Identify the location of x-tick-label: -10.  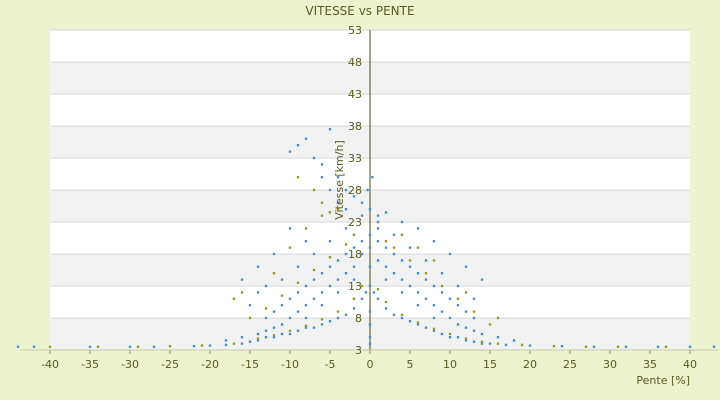
(290, 364).